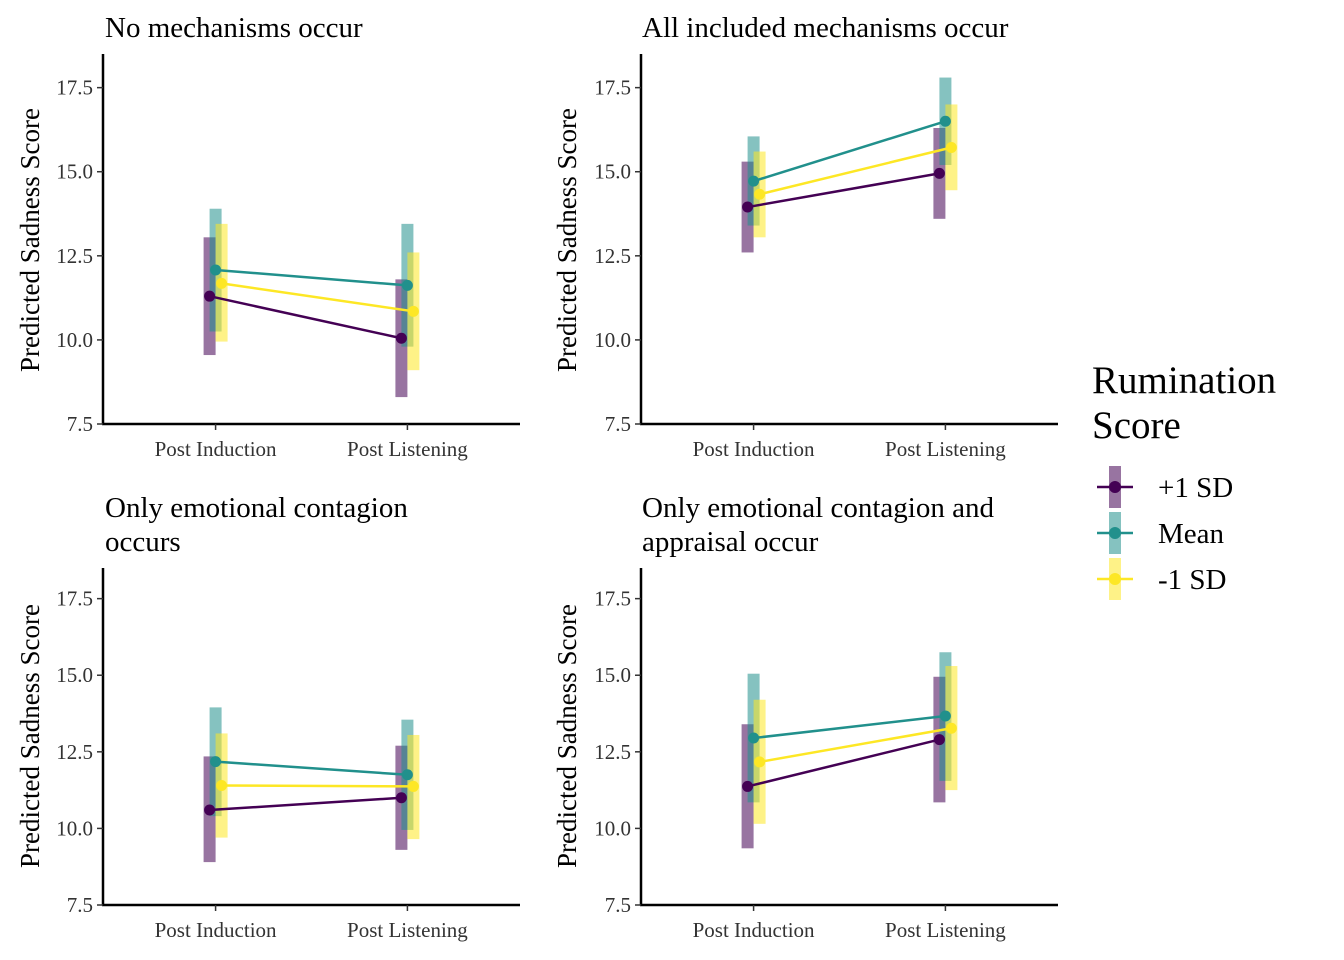 This screenshot has width=1344, height=960. What do you see at coordinates (30, 736) in the screenshot?
I see `panel-3-y-axis-label: Predicted Sadness Score` at bounding box center [30, 736].